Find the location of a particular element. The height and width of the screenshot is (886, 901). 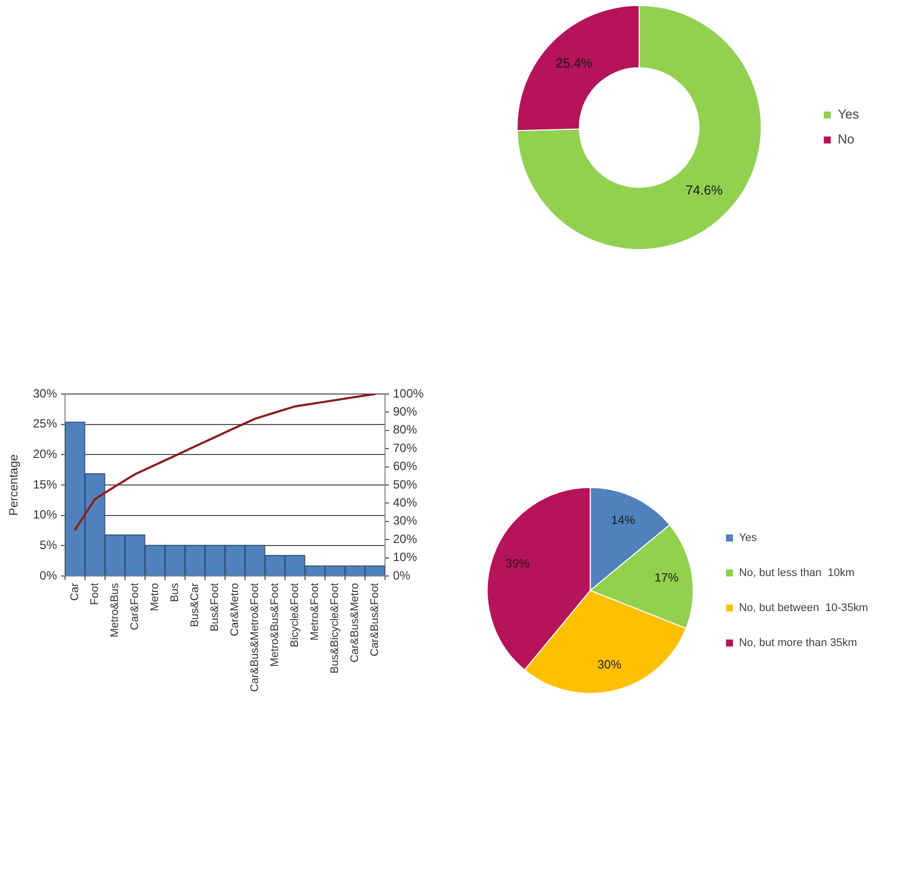

y2-tick-label: 50% is located at coordinates (405, 484).